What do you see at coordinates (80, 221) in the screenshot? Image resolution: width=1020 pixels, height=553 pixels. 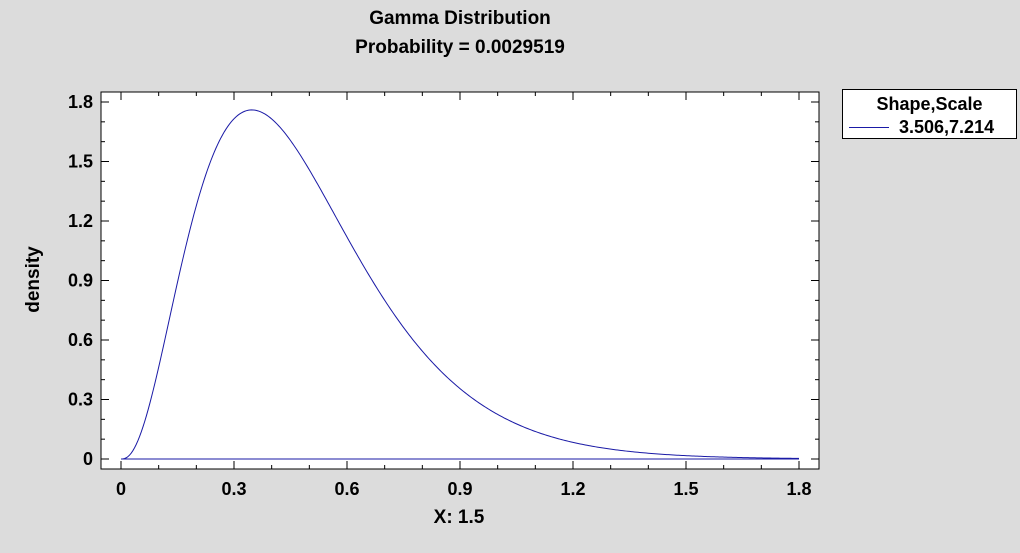 I see `y-tick-label: 1.2` at bounding box center [80, 221].